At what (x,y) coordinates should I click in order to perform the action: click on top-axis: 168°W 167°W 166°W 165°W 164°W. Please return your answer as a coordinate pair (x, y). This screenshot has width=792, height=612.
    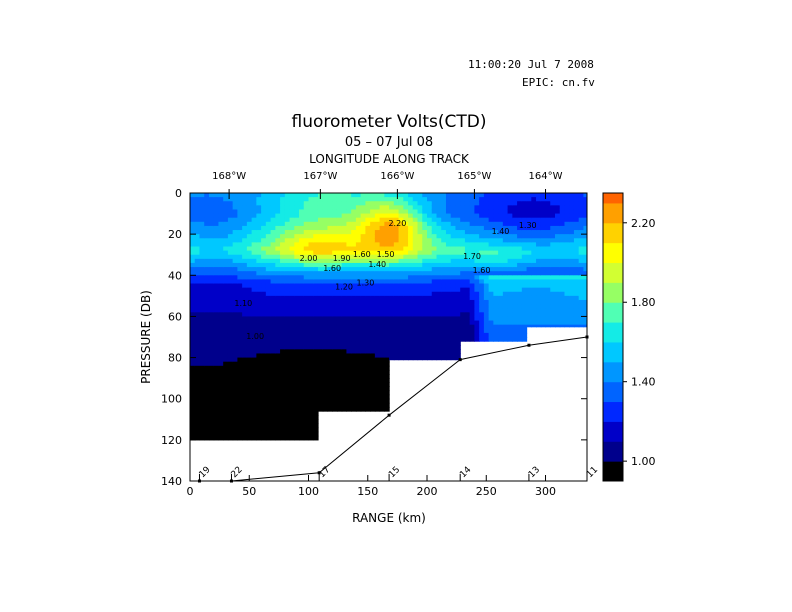
    Looking at the image, I should click on (387, 185).